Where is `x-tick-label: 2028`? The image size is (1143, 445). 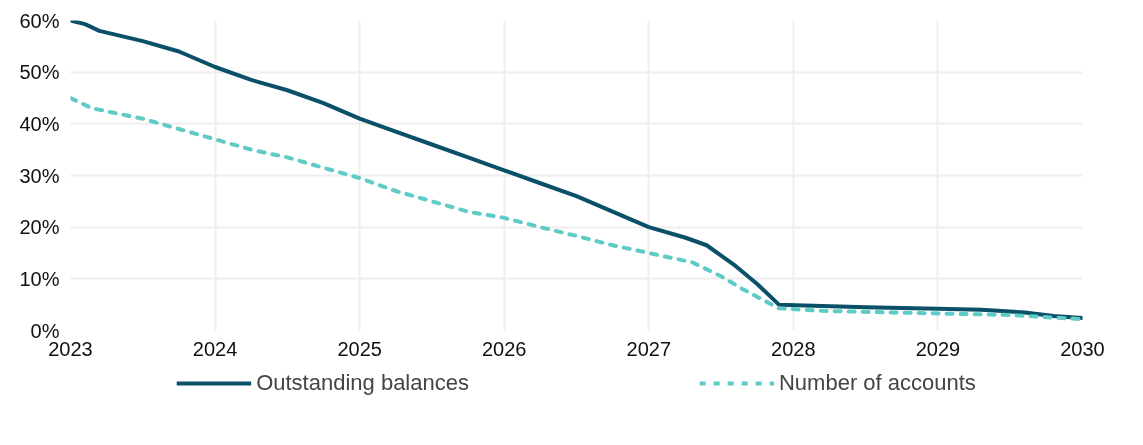
x-tick-label: 2028 is located at coordinates (793, 348).